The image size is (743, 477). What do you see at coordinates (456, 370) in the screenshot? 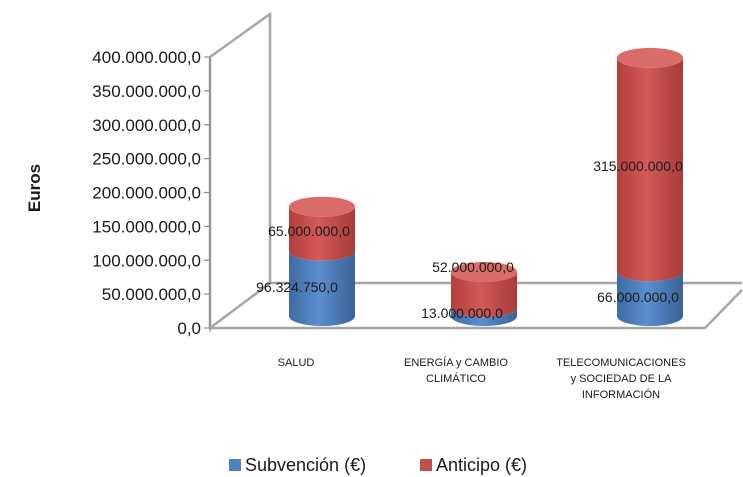
I see `category-label-1: ENERGÍA y CAMBIO CLIMÁTICO` at bounding box center [456, 370].